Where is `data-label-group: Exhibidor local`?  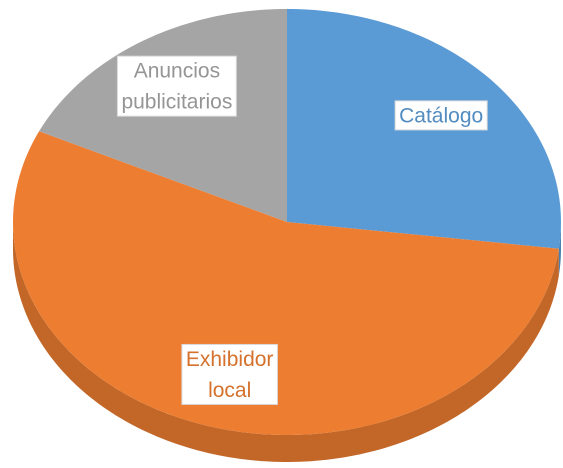
data-label-group: Exhibidor local is located at coordinates (229, 374).